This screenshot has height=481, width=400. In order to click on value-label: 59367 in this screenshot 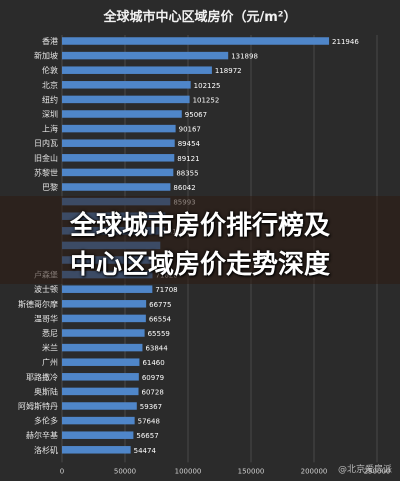, I will do `click(151, 407)`.